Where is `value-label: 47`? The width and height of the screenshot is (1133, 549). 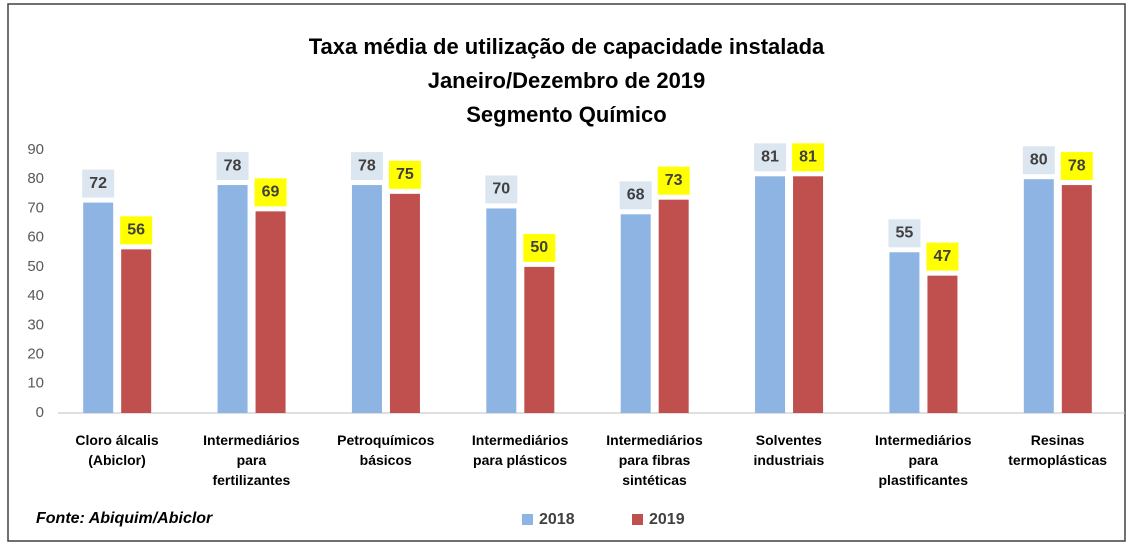 value-label: 47 is located at coordinates (943, 256).